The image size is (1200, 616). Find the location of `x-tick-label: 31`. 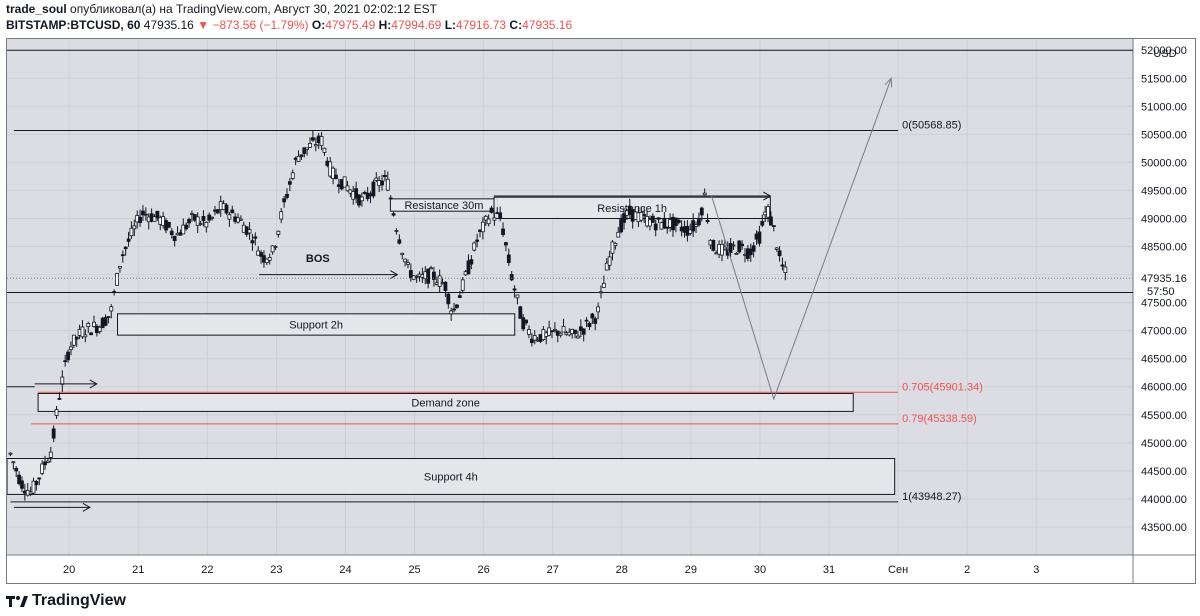

x-tick-label: 31 is located at coordinates (829, 570).